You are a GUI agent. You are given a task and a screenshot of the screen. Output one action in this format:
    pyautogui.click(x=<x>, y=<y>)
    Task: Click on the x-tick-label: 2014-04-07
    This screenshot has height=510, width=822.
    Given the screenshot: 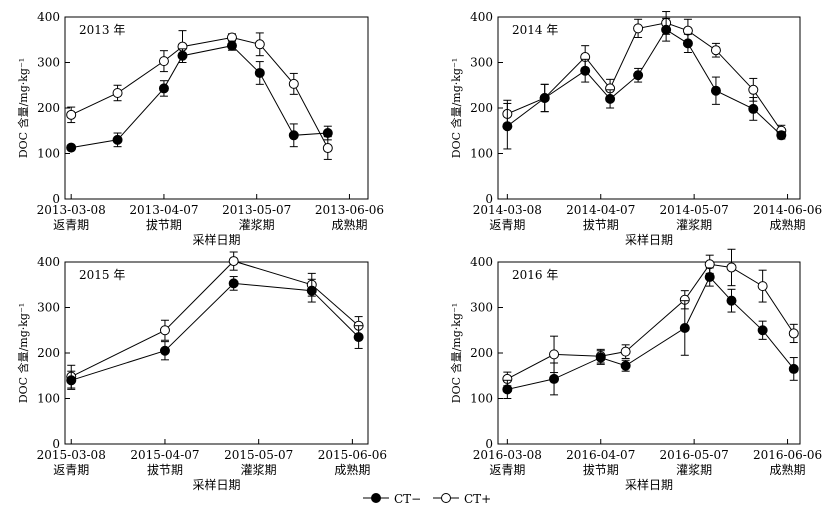 What is the action you would take?
    pyautogui.click(x=600, y=210)
    